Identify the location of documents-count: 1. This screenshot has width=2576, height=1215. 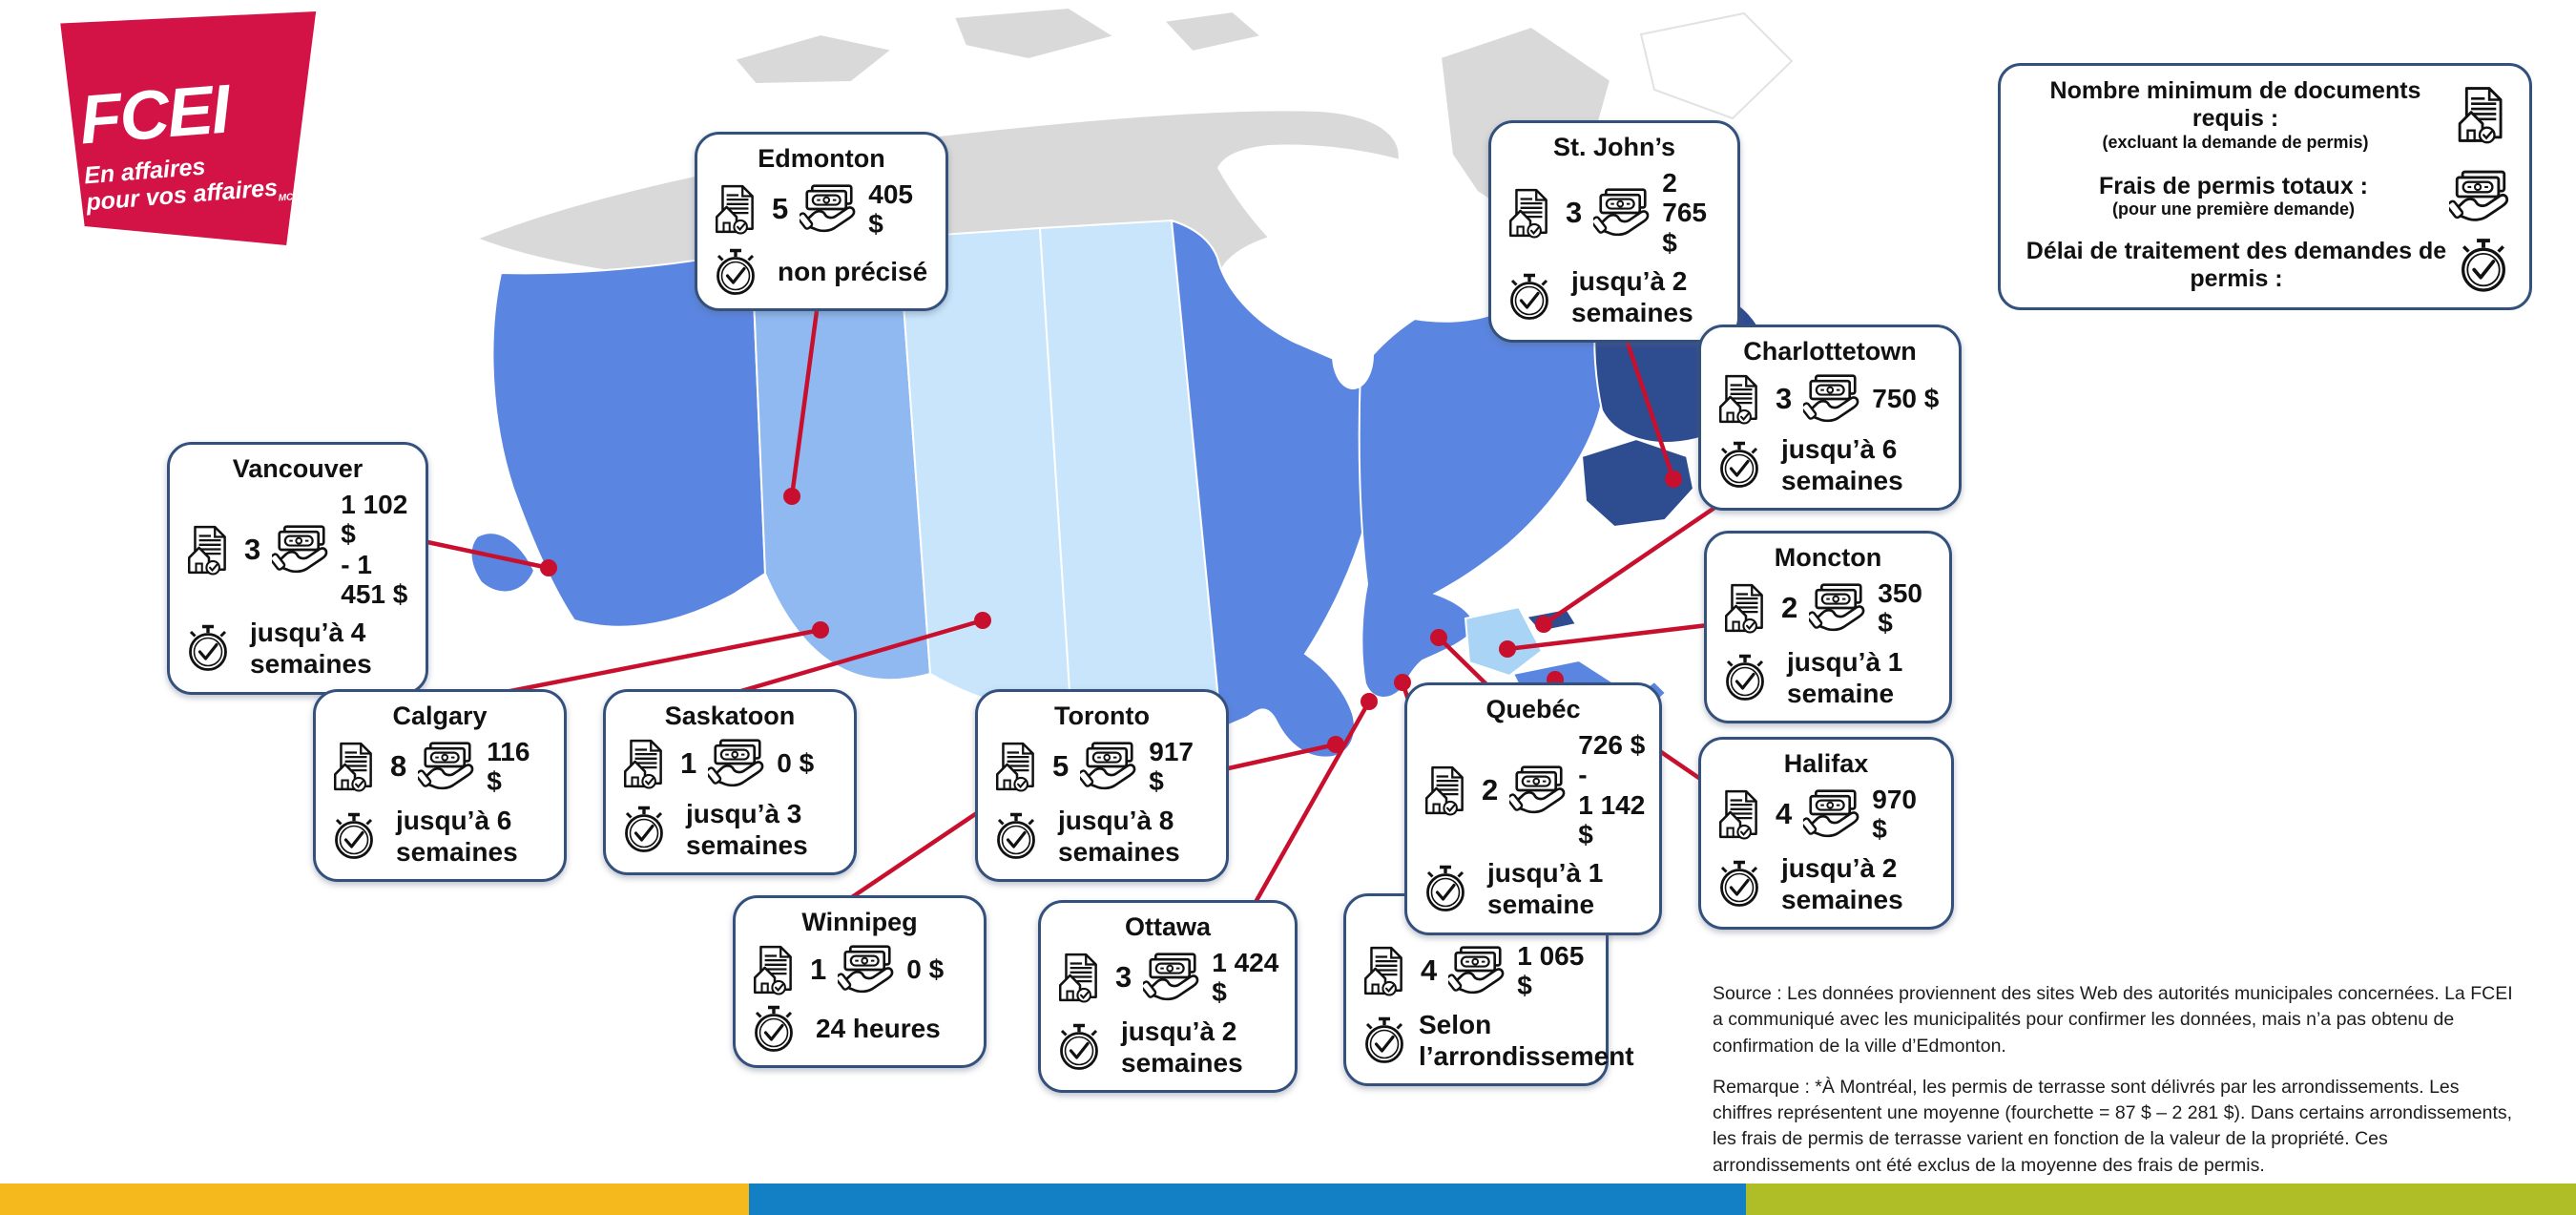
(688, 763).